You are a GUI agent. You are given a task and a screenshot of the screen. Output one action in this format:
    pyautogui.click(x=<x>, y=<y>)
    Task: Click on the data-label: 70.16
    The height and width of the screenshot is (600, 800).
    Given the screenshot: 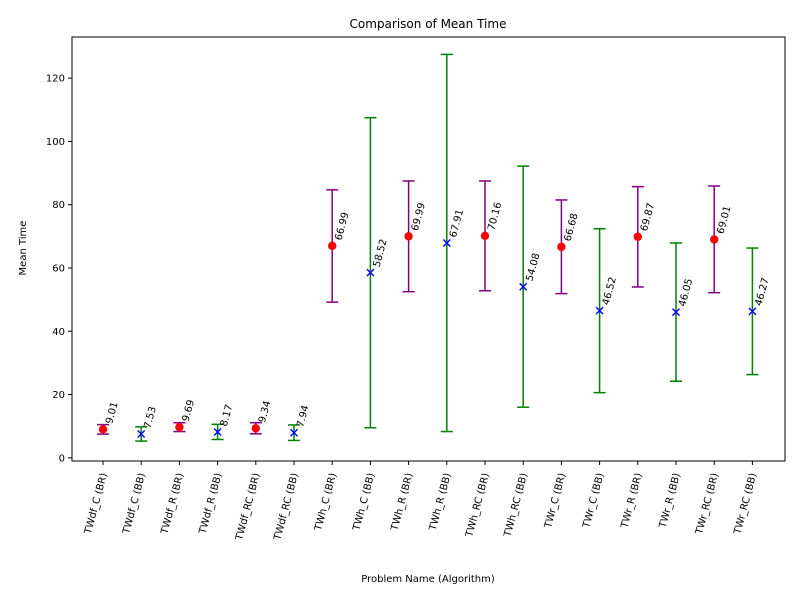 What is the action you would take?
    pyautogui.click(x=495, y=216)
    